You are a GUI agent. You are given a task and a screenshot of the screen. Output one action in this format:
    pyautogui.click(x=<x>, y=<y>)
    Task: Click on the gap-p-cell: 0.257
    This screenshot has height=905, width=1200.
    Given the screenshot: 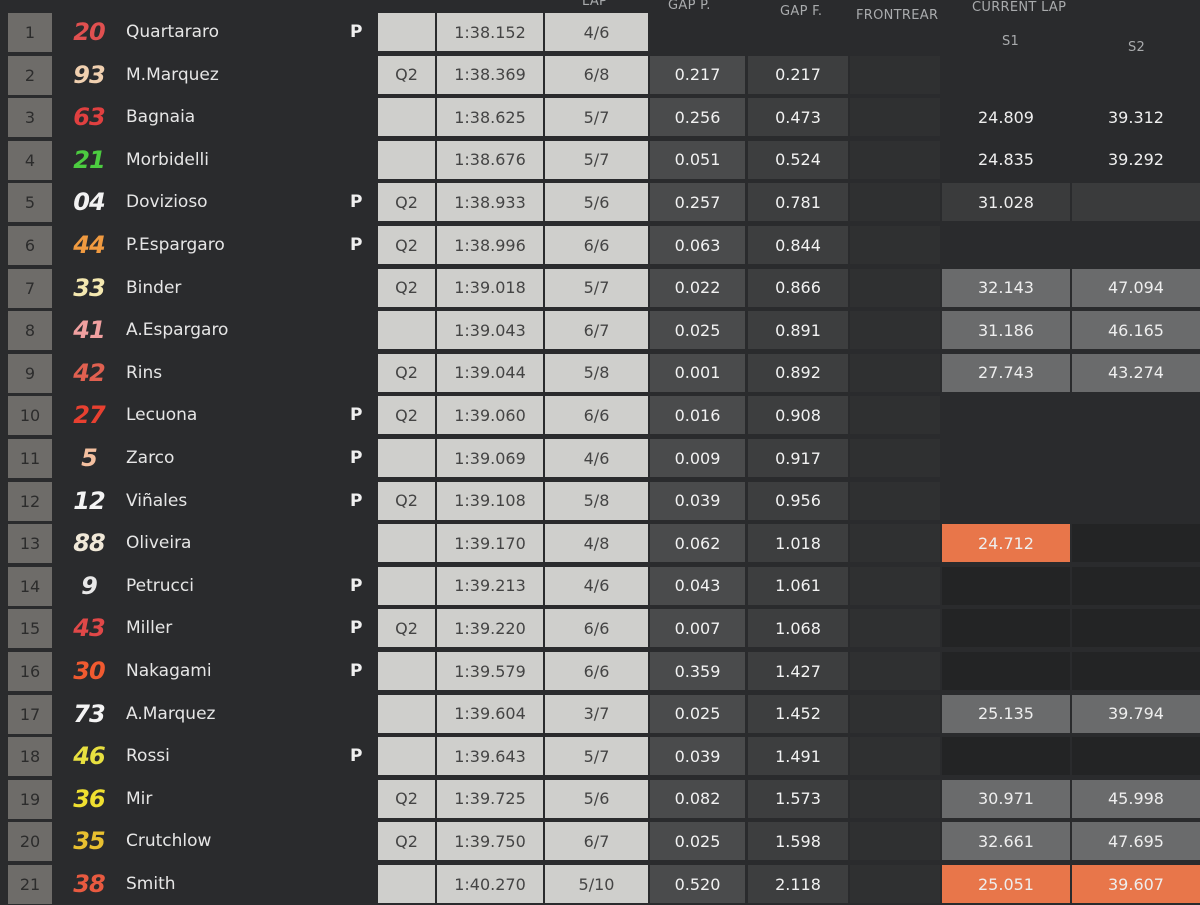 What is the action you would take?
    pyautogui.click(x=697, y=202)
    